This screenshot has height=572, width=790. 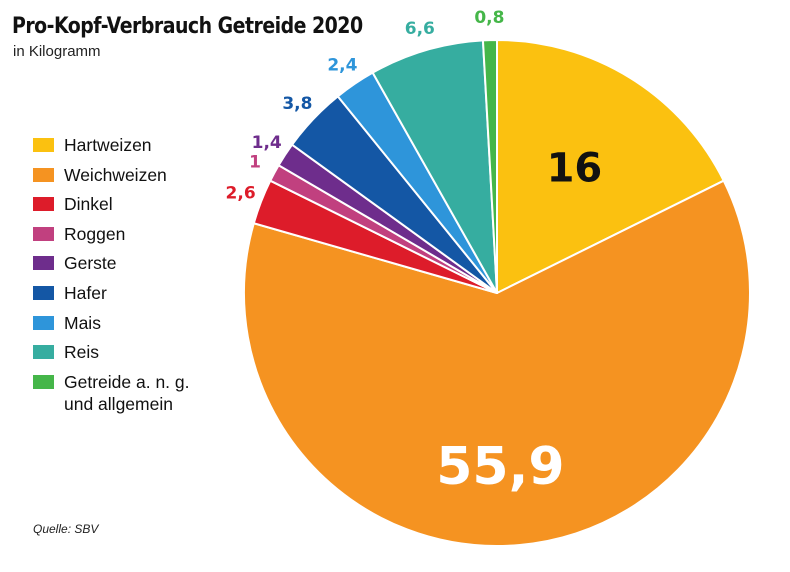 What do you see at coordinates (575, 168) in the screenshot?
I see `pie-label-hartweizen: 16` at bounding box center [575, 168].